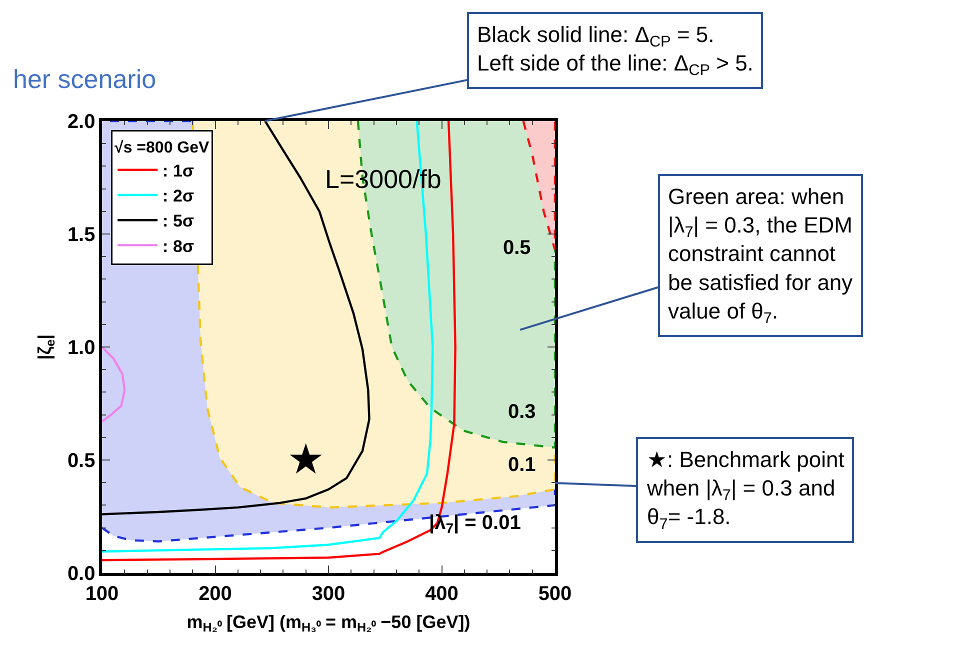 The image size is (957, 656). I want to click on x-axis-title: m$_{H₂⁰}$ [GeV] (m$_{H₃⁰}$ = m$_{H₂⁰}$ −50 [GeV]), so click(328, 623).